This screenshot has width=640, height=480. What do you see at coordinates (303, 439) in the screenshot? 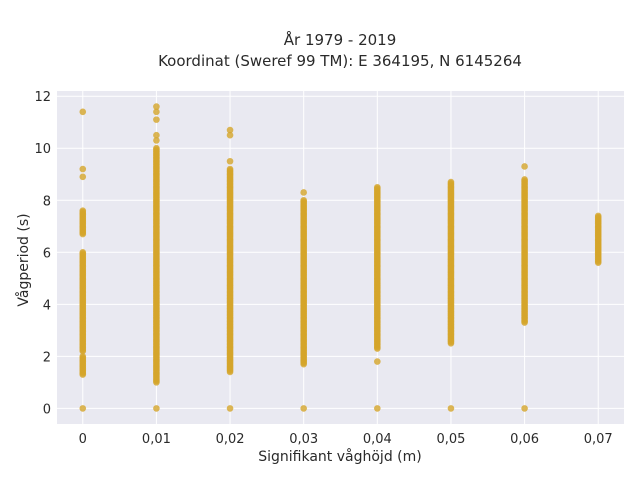
I see `x-tick-label: 0,03` at bounding box center [303, 439].